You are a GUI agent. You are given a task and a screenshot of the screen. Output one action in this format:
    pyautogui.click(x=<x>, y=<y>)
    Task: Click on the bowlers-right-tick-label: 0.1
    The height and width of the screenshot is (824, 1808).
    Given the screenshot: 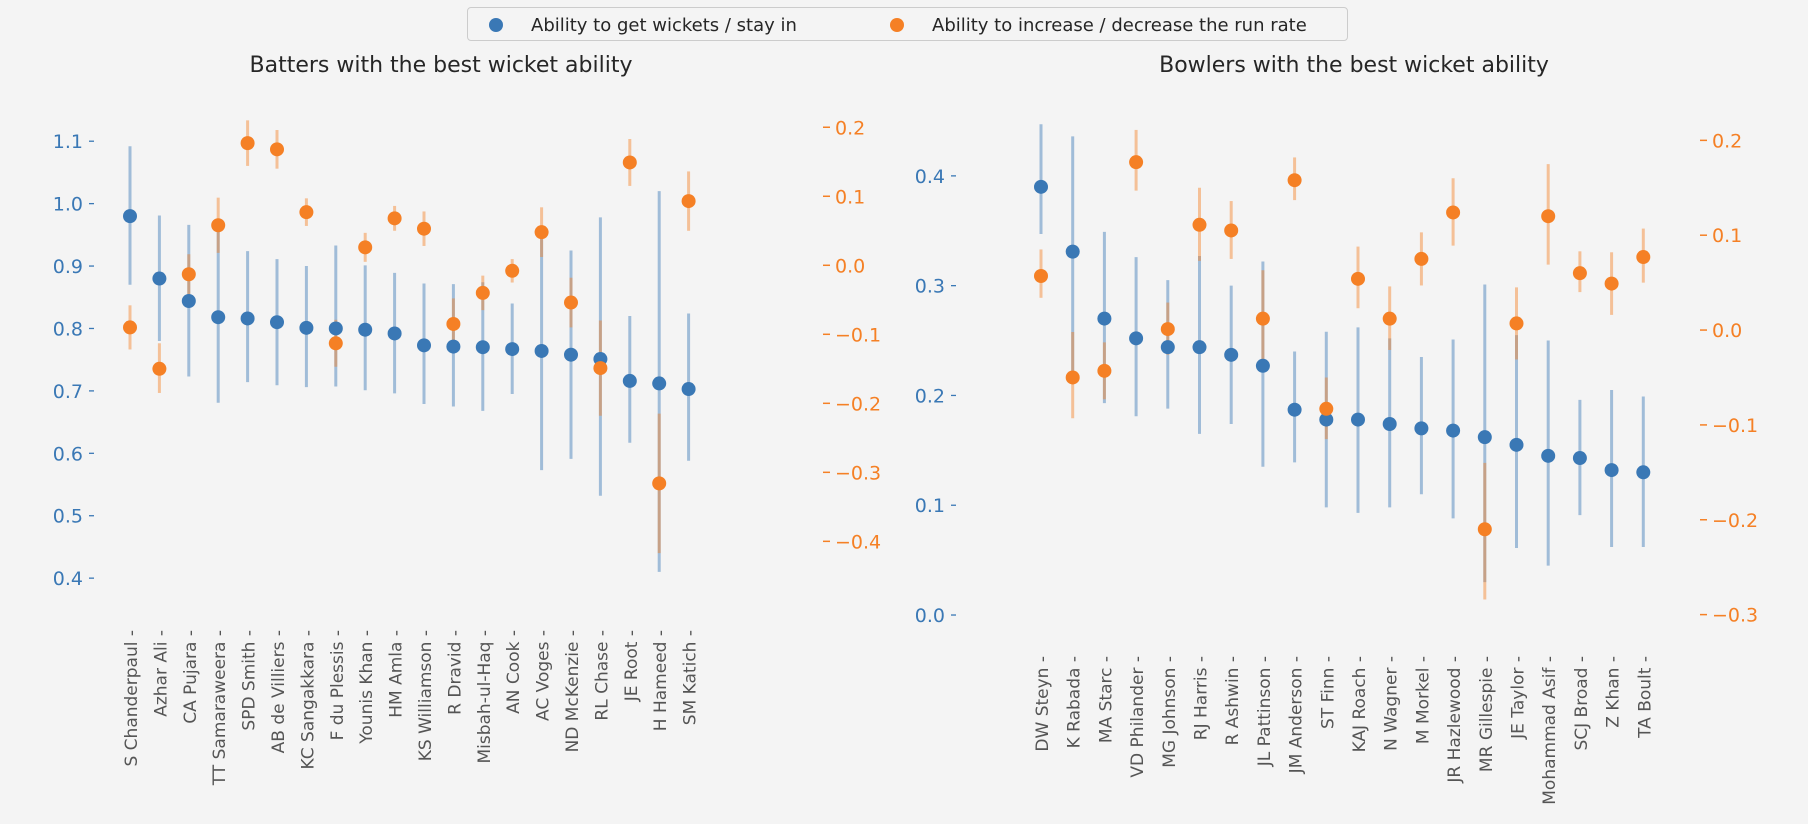 What is the action you would take?
    pyautogui.click(x=1727, y=236)
    